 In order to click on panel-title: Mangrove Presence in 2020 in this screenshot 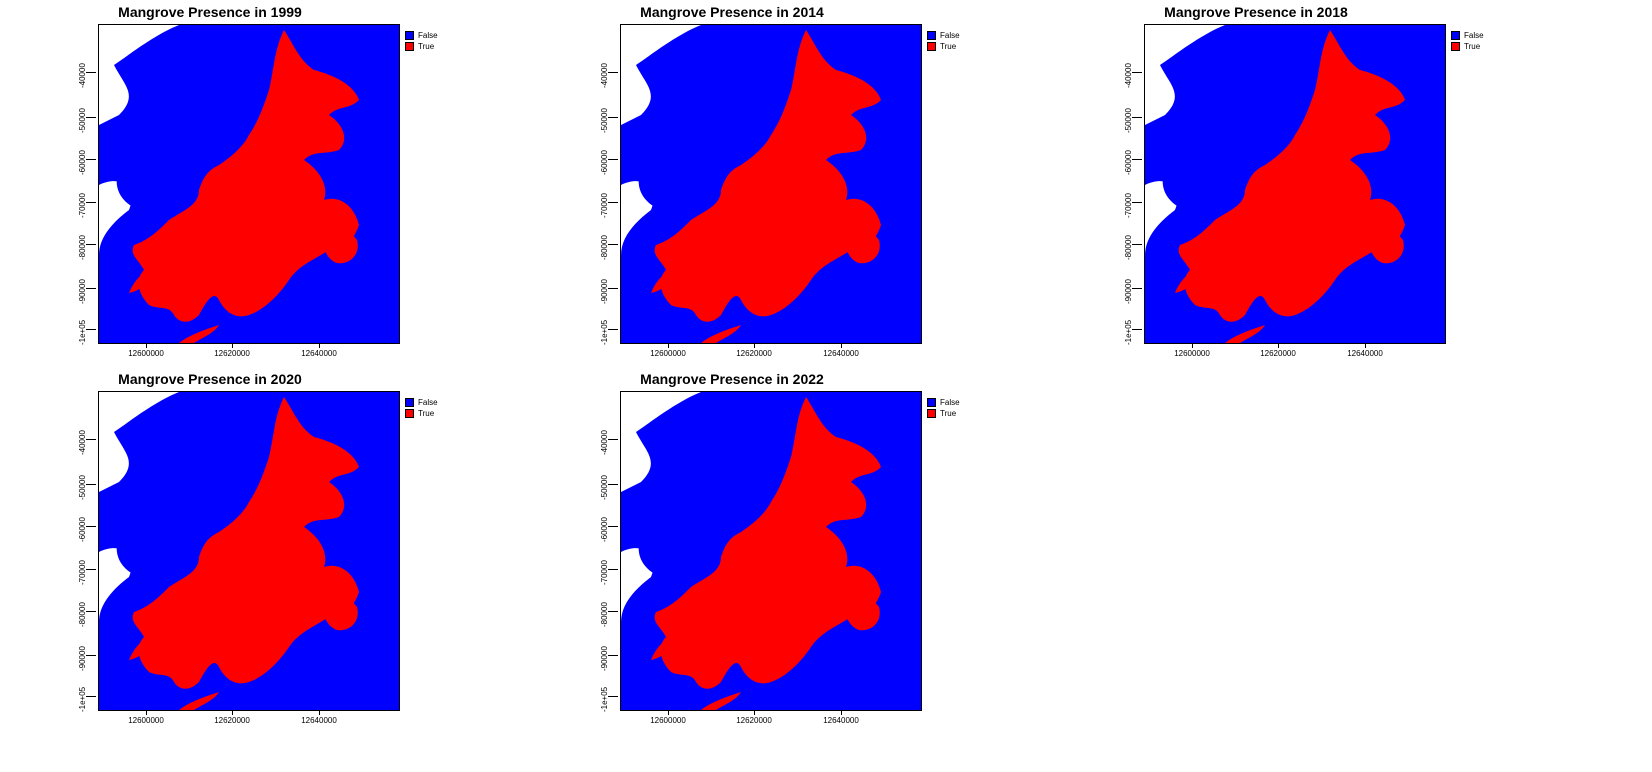, I will do `click(210, 379)`.